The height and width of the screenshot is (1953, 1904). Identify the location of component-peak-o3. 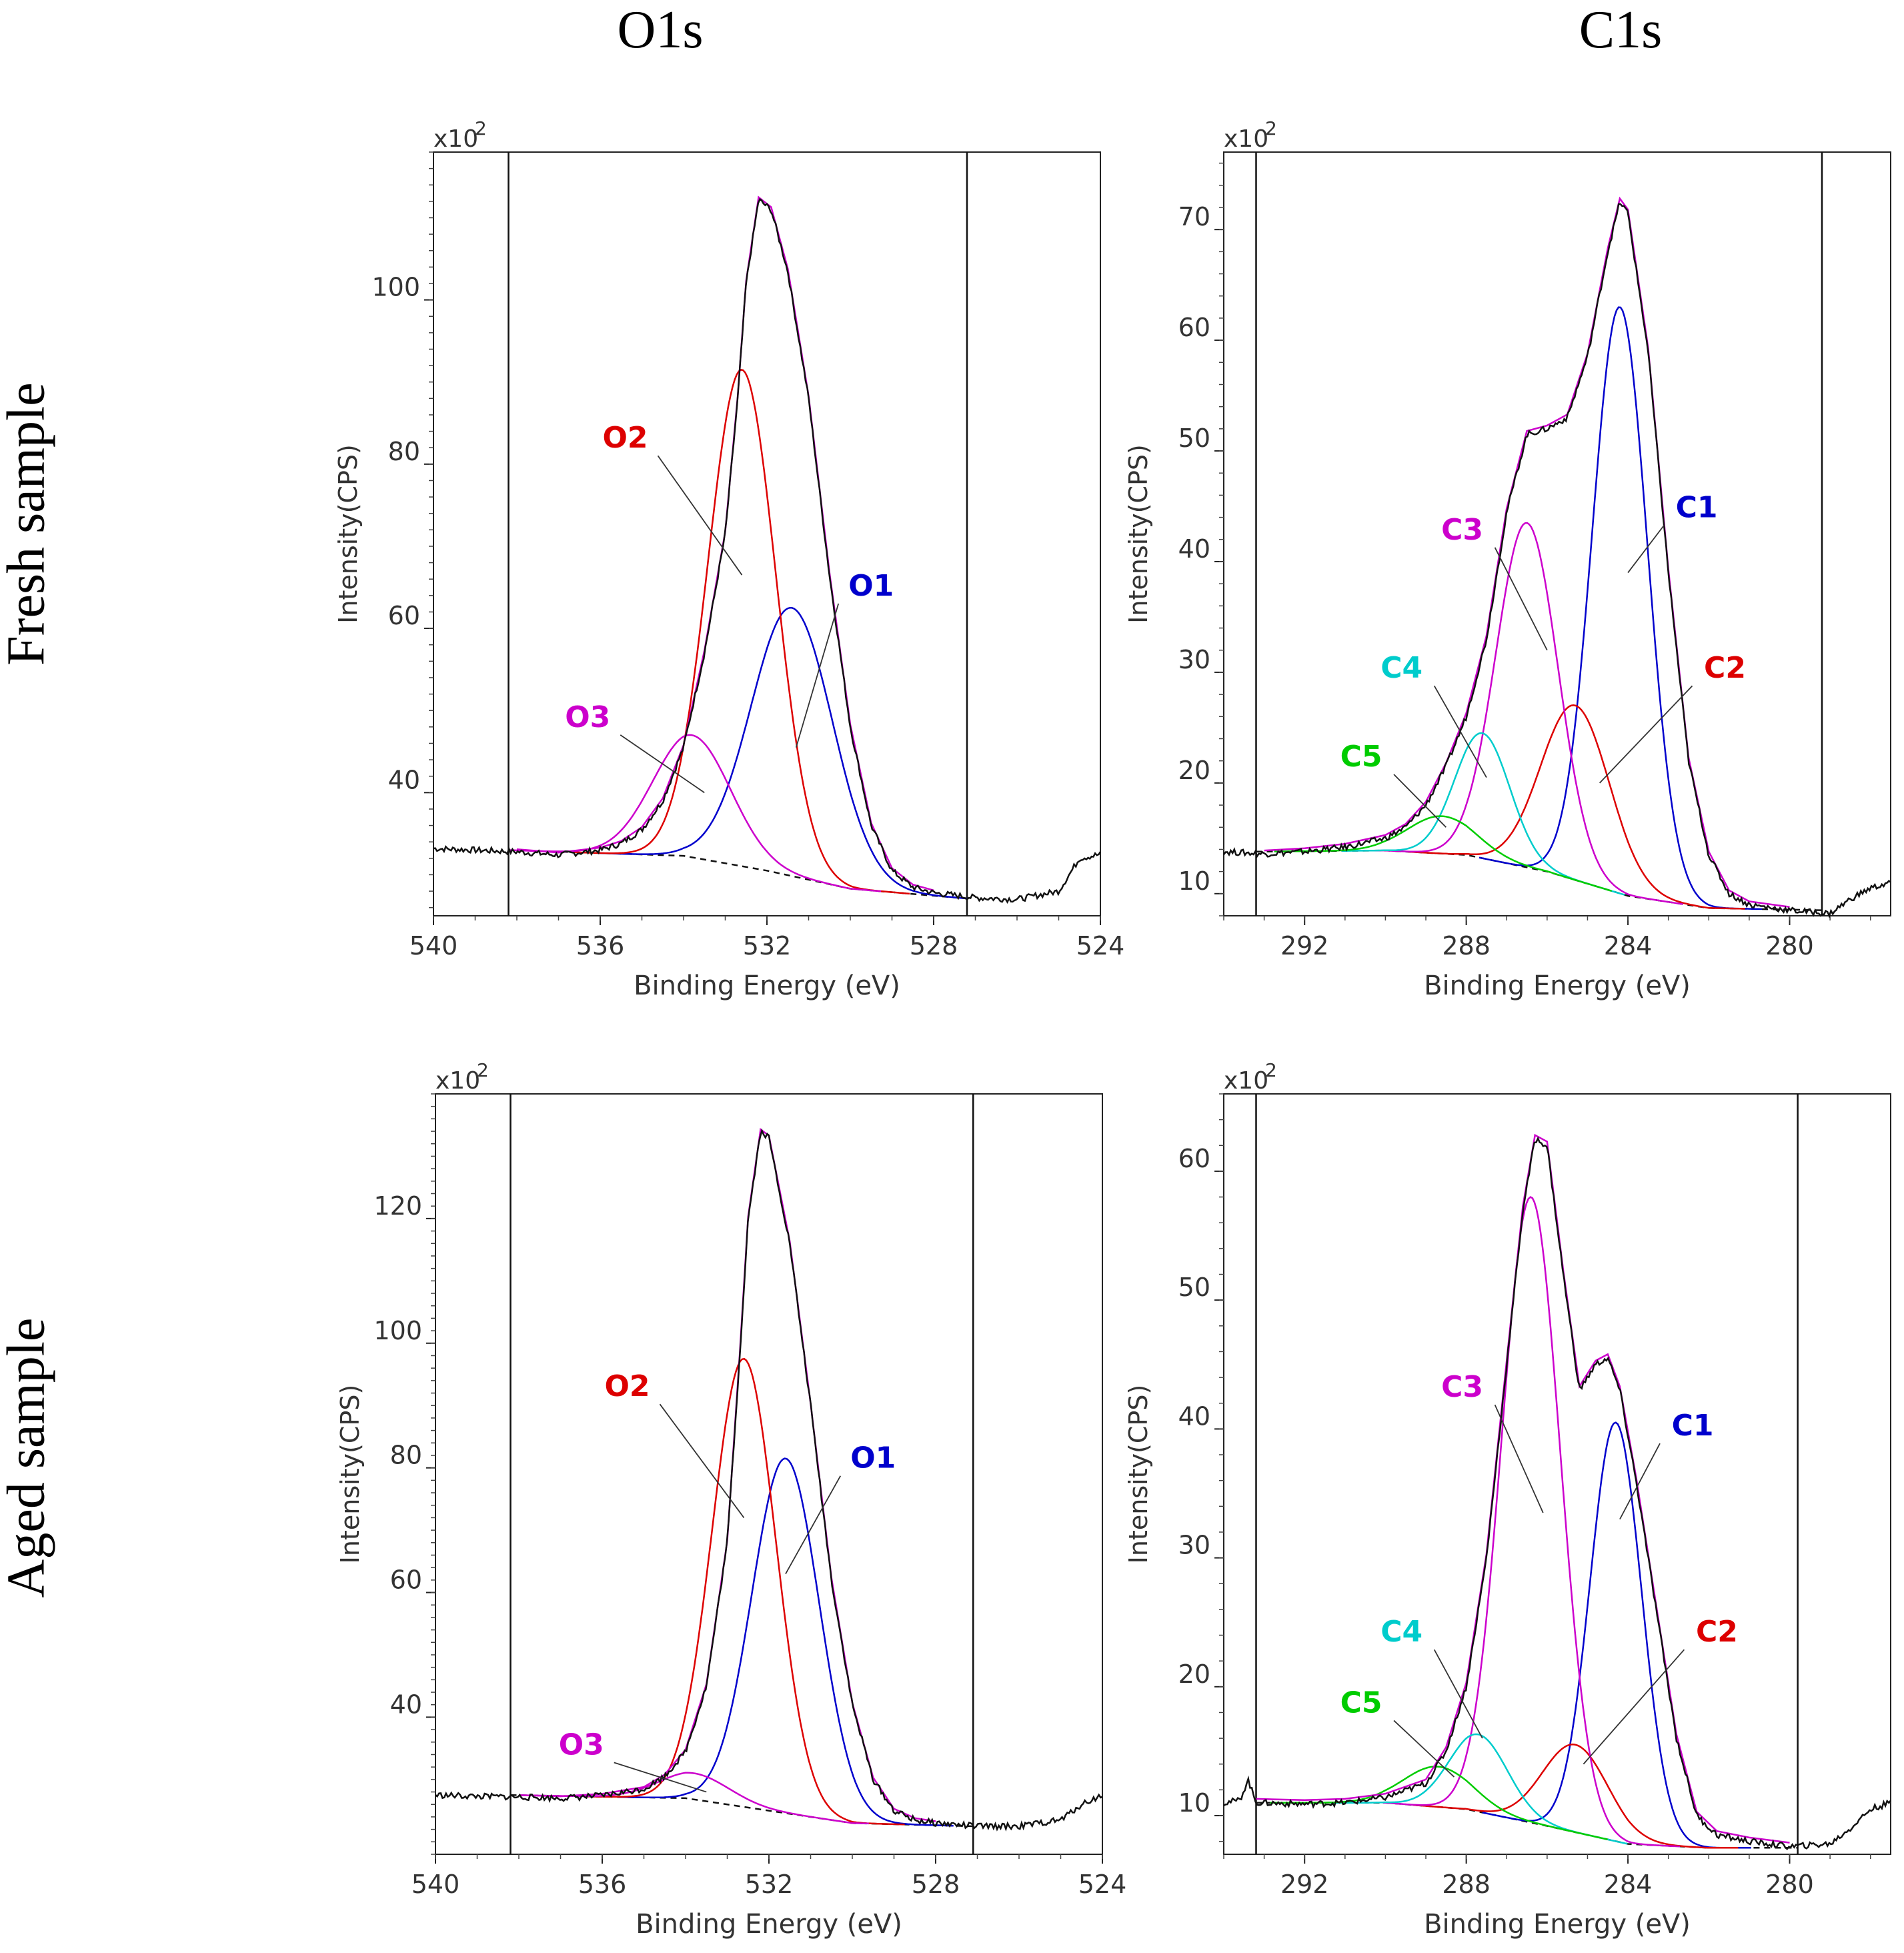
(694, 1798).